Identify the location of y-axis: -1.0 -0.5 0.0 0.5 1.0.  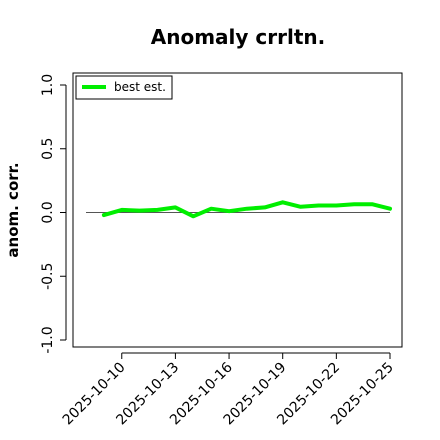
(53, 214).